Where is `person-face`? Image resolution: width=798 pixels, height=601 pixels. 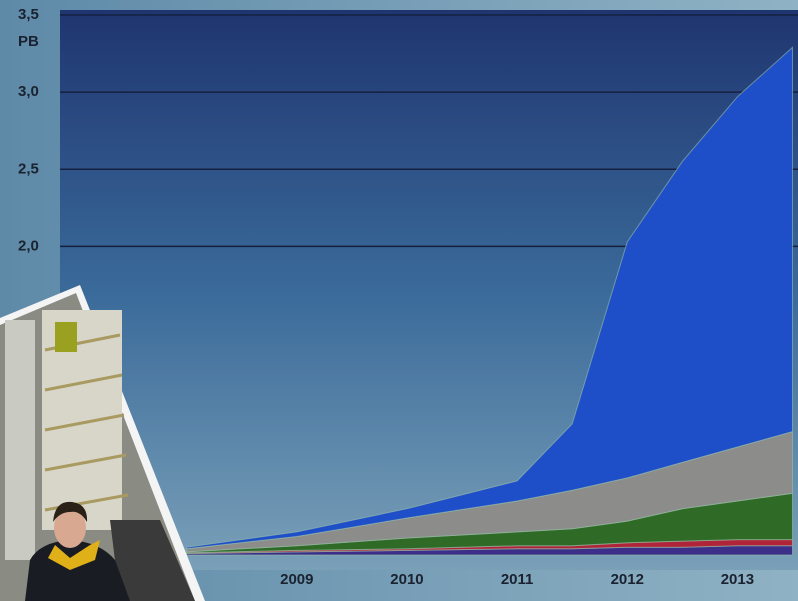 person-face is located at coordinates (70, 528).